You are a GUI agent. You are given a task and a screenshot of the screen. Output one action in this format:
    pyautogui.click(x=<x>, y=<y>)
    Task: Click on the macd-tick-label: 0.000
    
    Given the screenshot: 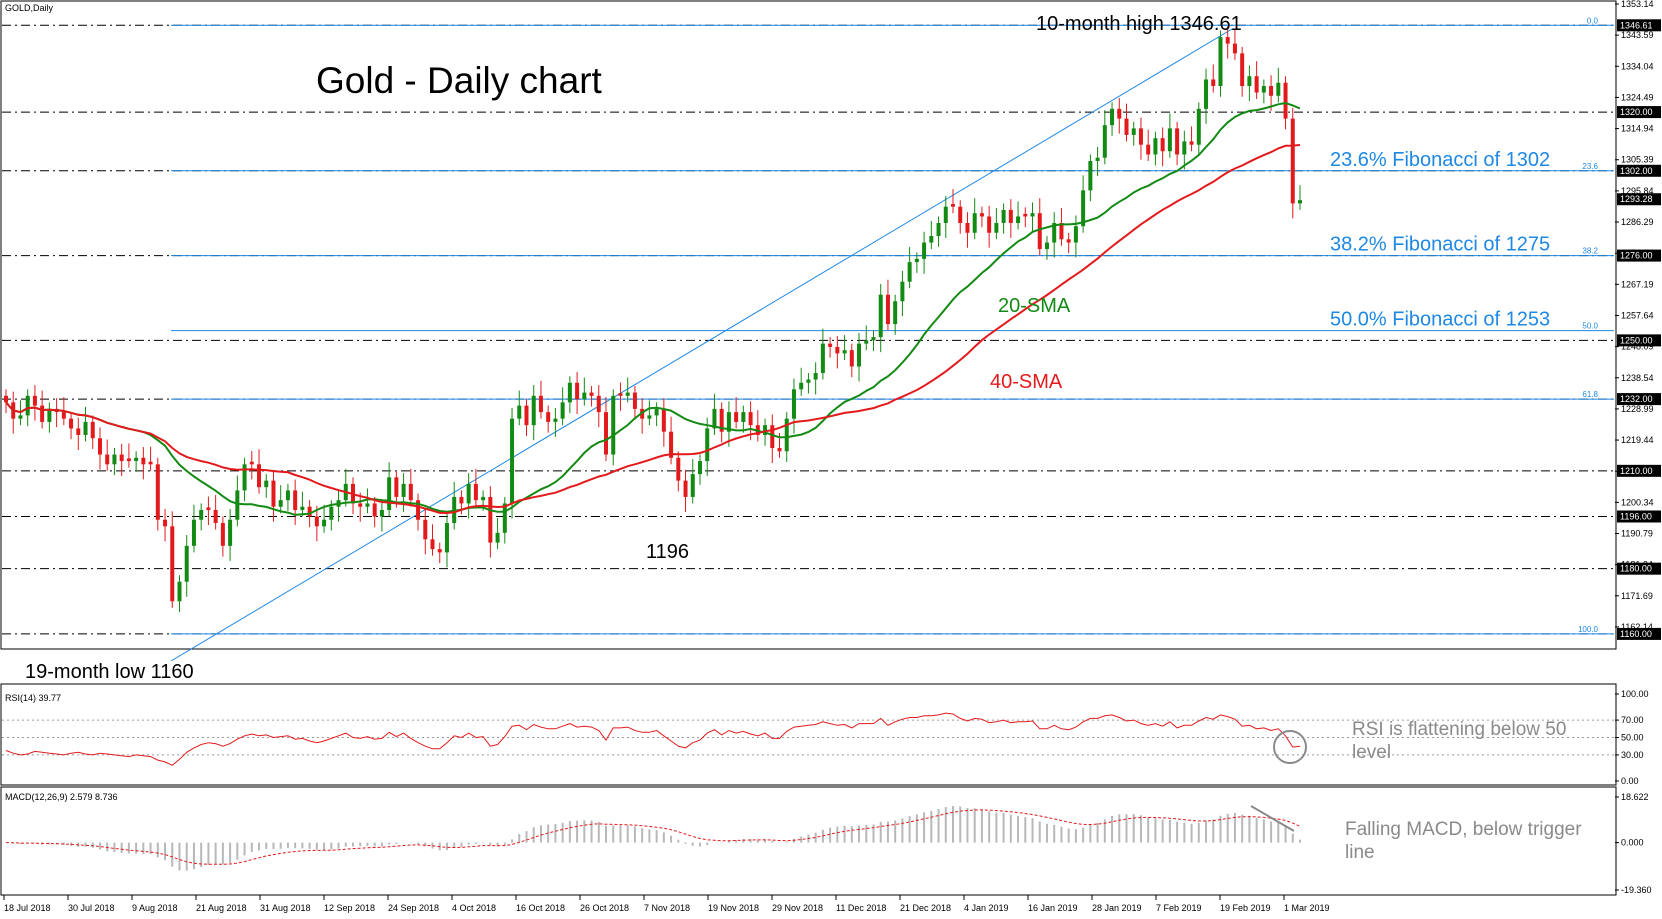 What is the action you would take?
    pyautogui.click(x=1632, y=843)
    